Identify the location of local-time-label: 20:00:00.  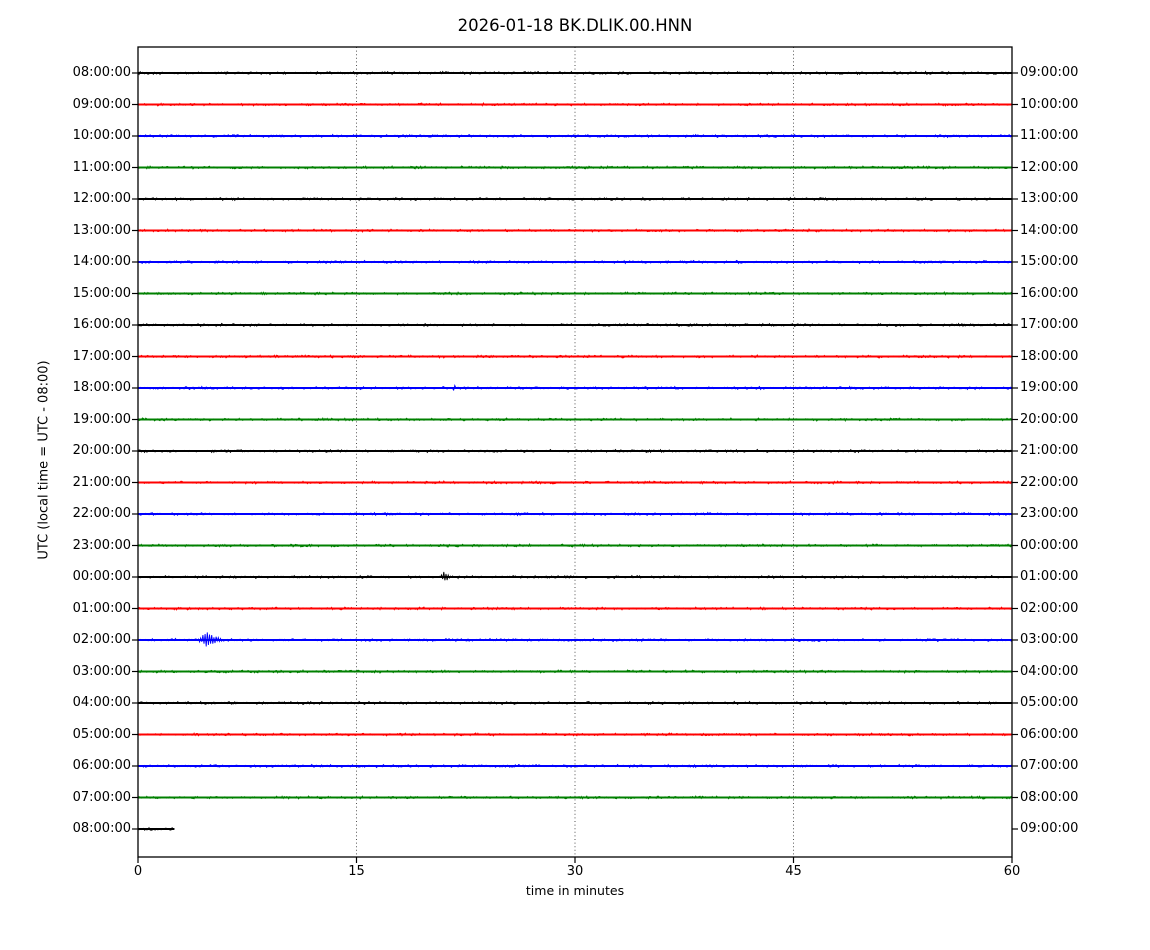
(1049, 419).